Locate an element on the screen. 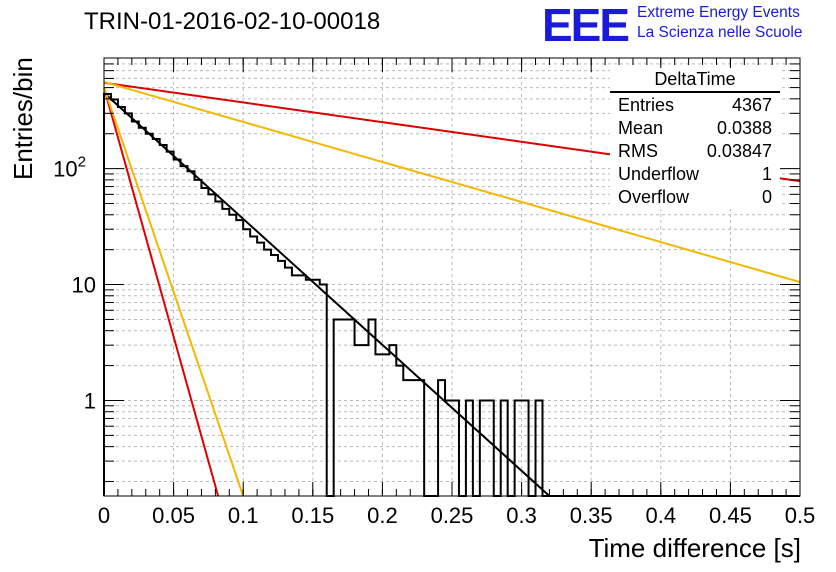 The image size is (836, 572). stats-row: RMS 0.03847 is located at coordinates (695, 151).